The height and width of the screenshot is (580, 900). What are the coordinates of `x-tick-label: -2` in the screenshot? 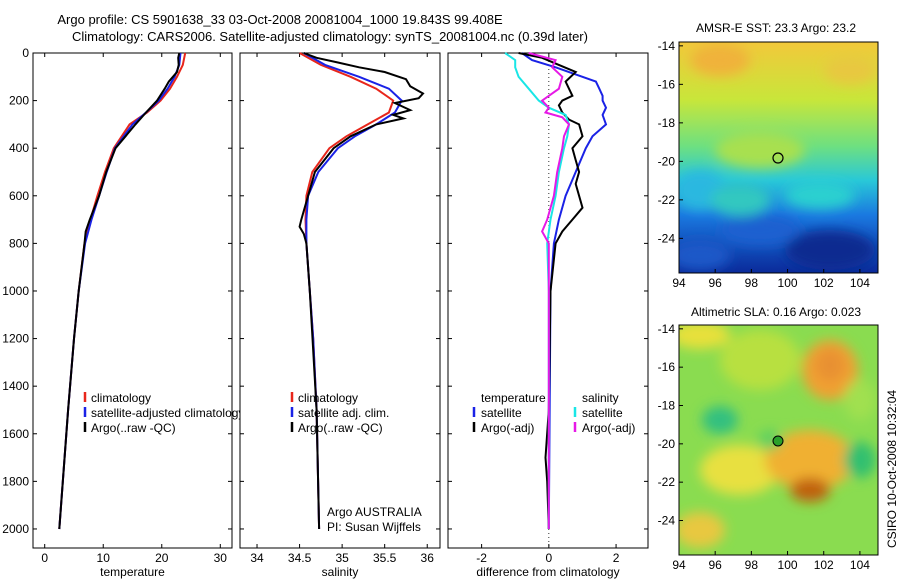 It's located at (481, 558).